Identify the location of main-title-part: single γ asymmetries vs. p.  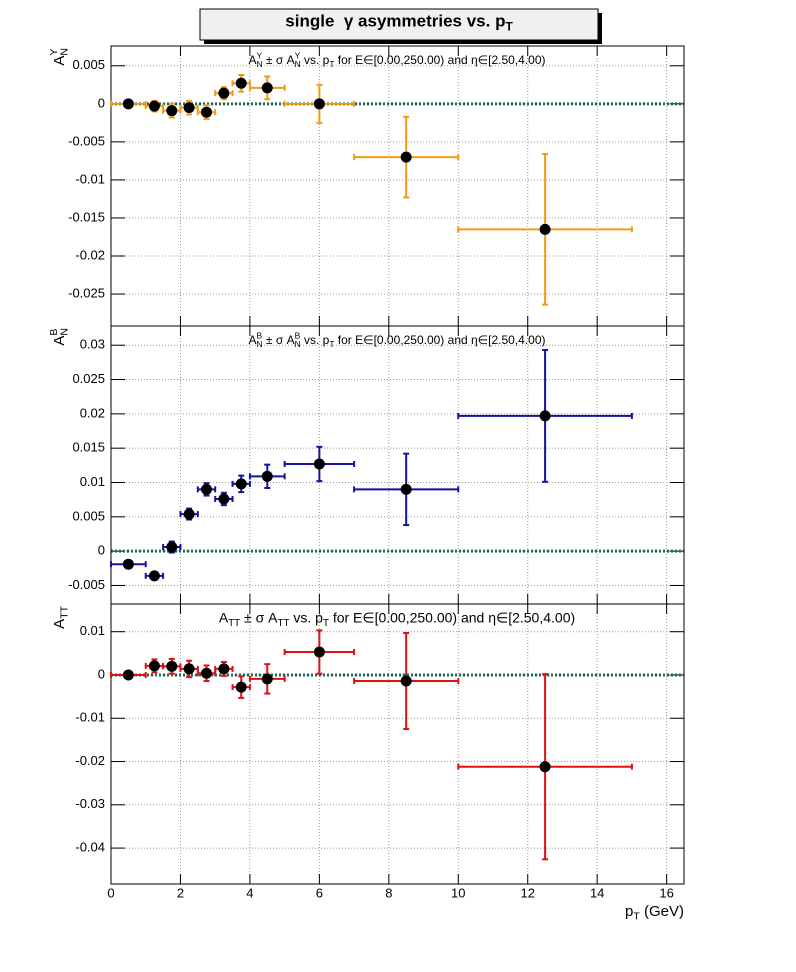
(395, 20).